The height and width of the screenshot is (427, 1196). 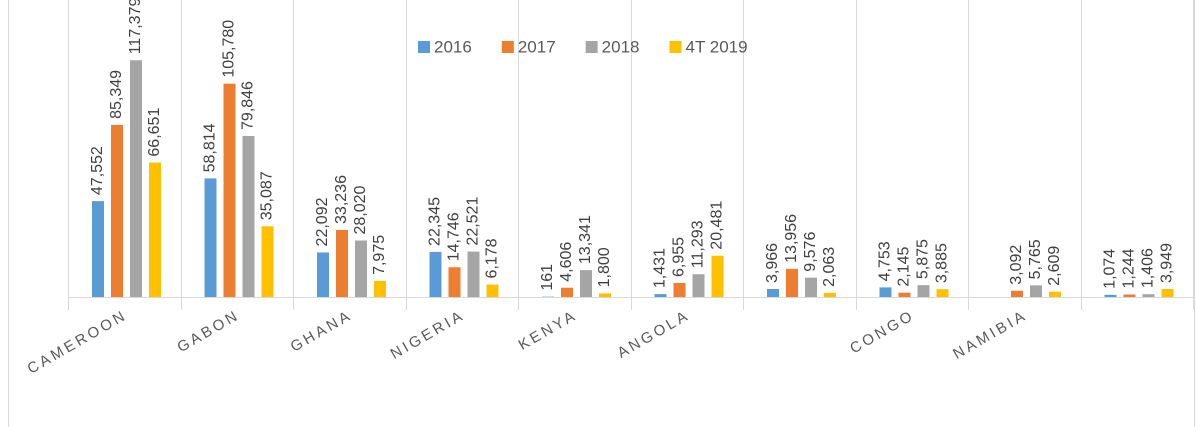 I want to click on data-label: 58,814, so click(x=210, y=147).